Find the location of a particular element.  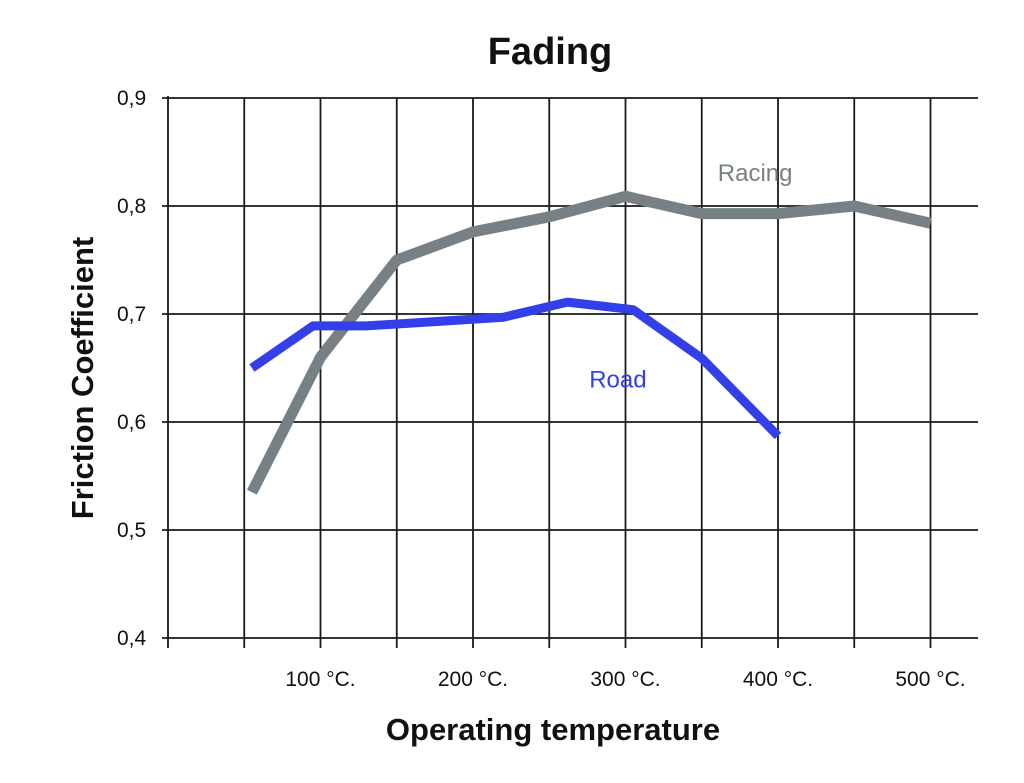

y-tick-label: 0,7 is located at coordinates (131, 314).